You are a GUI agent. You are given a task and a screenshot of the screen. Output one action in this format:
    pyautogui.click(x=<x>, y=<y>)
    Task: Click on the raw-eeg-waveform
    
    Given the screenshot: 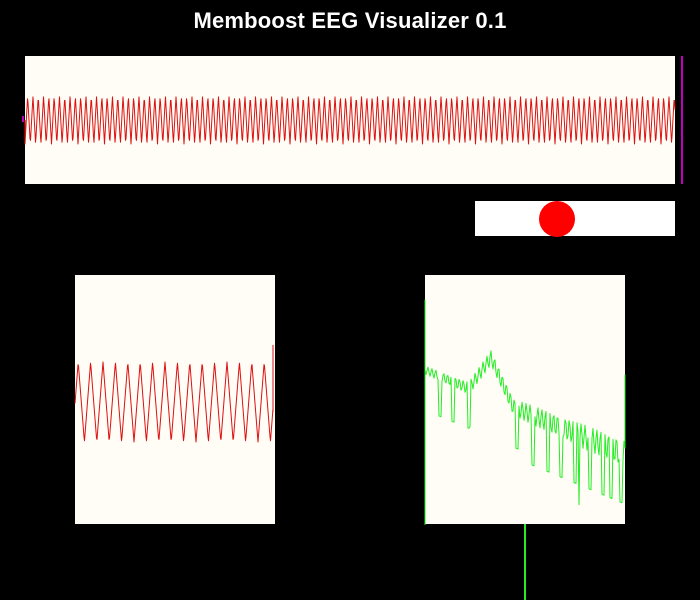 What is the action you would take?
    pyautogui.click(x=350, y=120)
    